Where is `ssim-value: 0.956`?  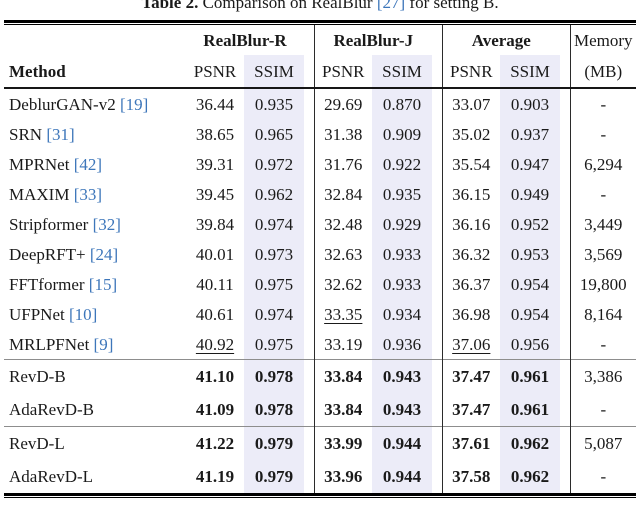
ssim-value: 0.956 is located at coordinates (530, 344).